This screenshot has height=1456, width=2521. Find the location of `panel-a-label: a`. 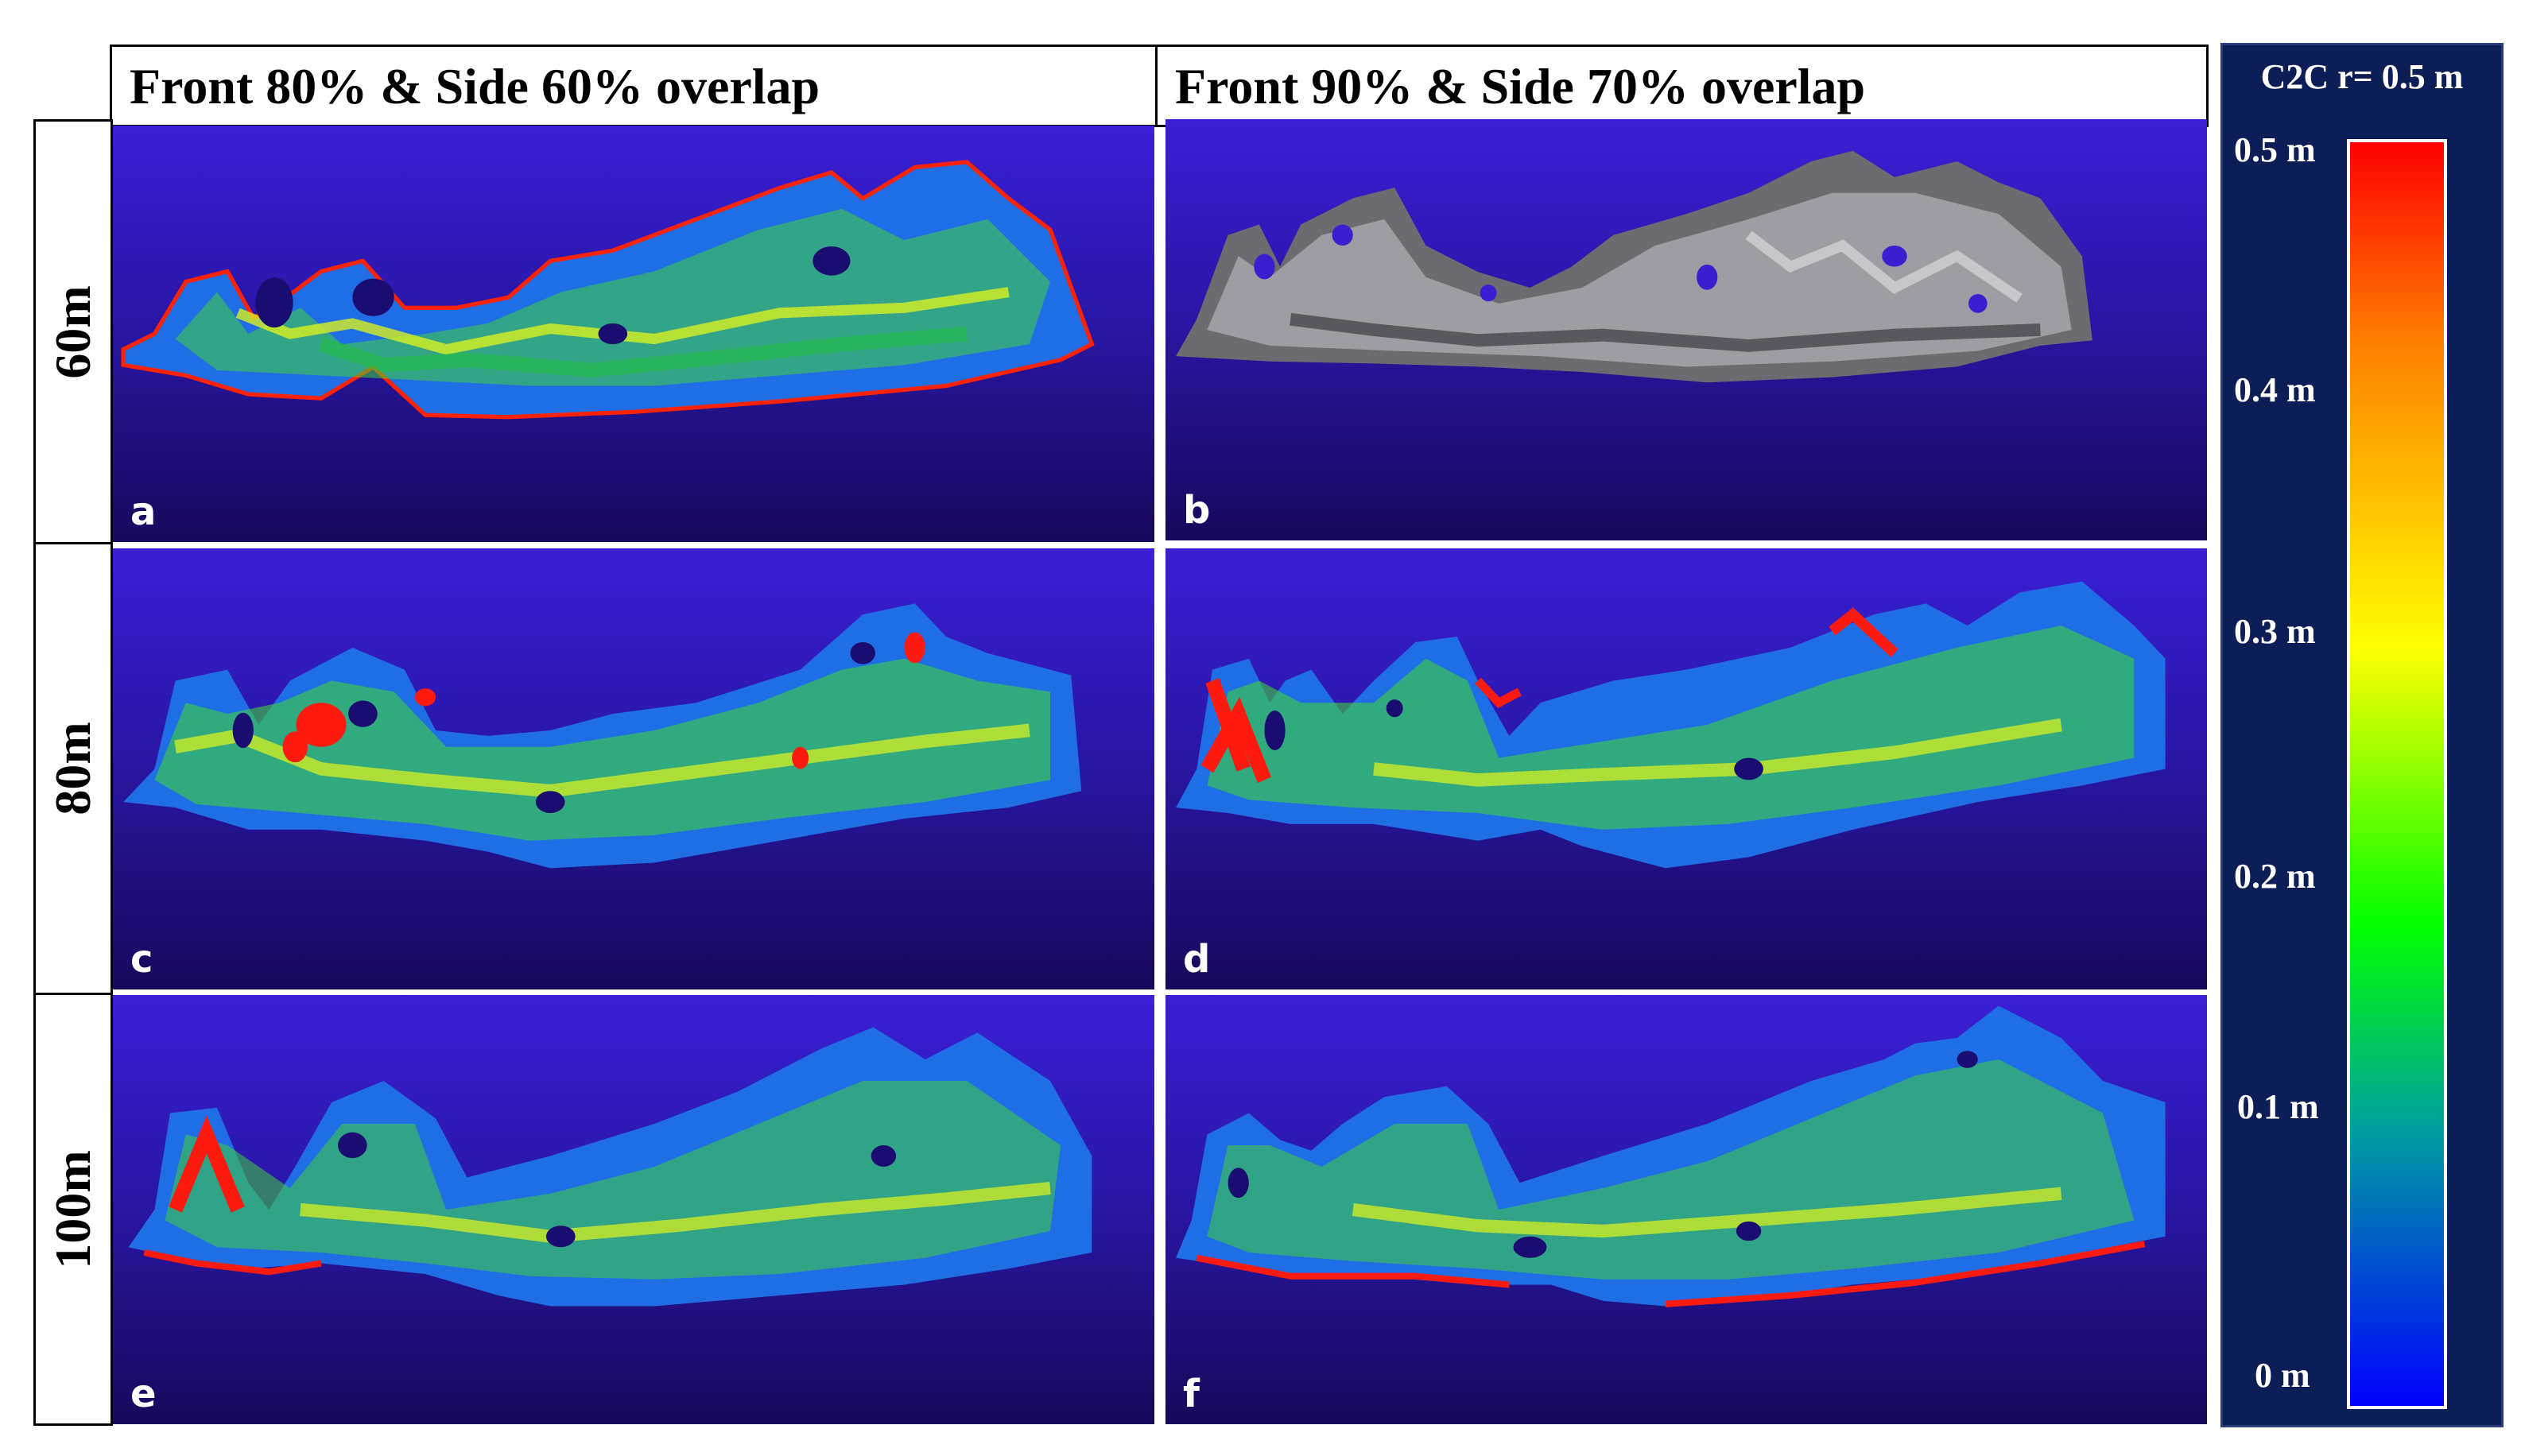

panel-a-label: a is located at coordinates (143, 512).